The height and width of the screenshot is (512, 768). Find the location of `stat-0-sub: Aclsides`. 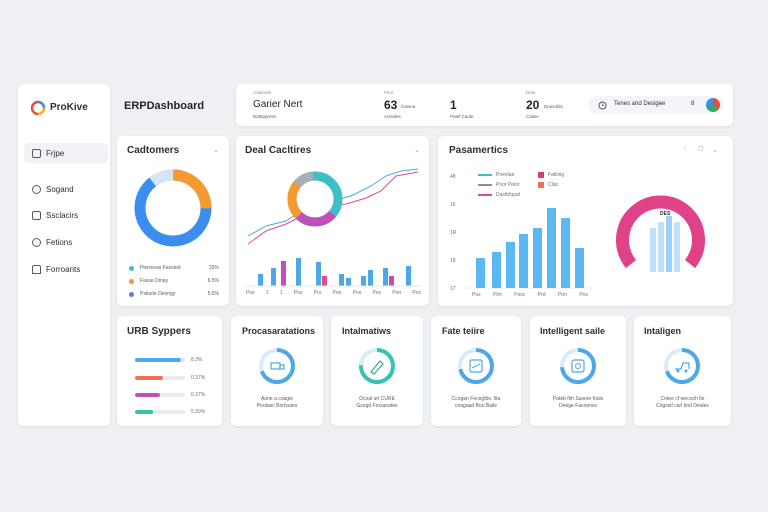

stat-0-sub: Aclsides is located at coordinates (392, 116).